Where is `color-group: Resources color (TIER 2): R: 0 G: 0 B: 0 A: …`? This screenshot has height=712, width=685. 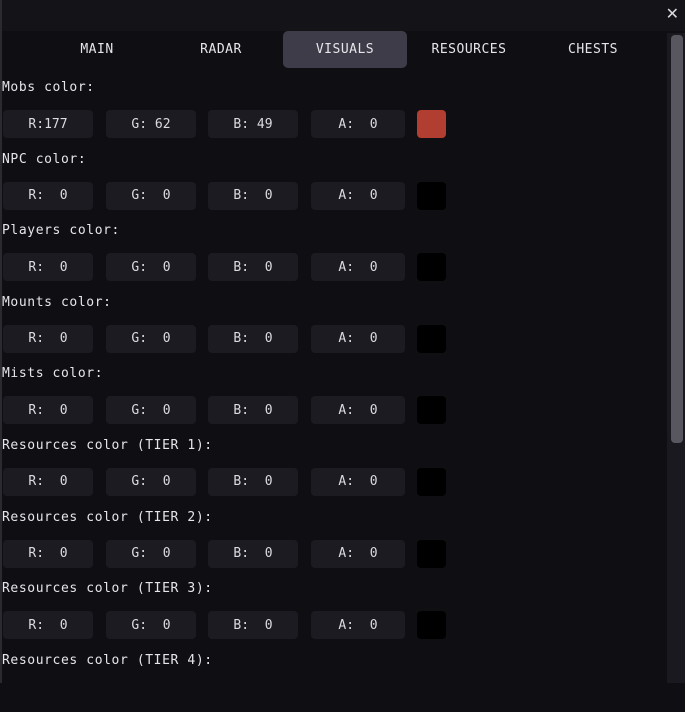 color-group: Resources color (TIER 2): R: 0 G: 0 B: 0 A: … is located at coordinates (332, 534).